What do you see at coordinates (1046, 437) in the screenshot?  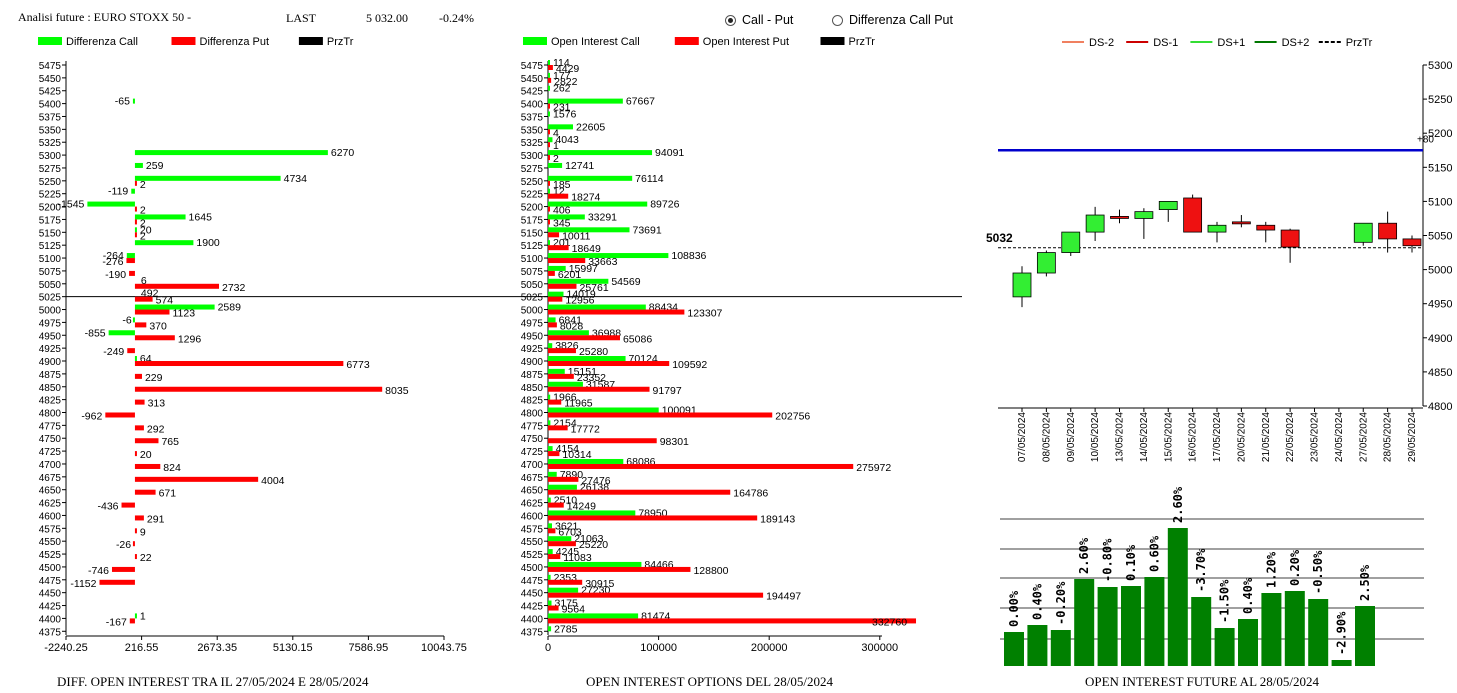 I see `chart3-date-label: 08/05/2024` at bounding box center [1046, 437].